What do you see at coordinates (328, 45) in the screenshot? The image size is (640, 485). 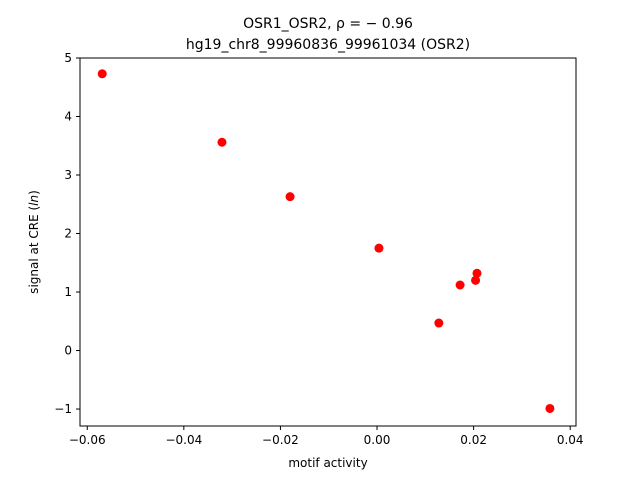 I see `chart-title-line2: hg19_chr8_99960836_99961034 (OSR2)` at bounding box center [328, 45].